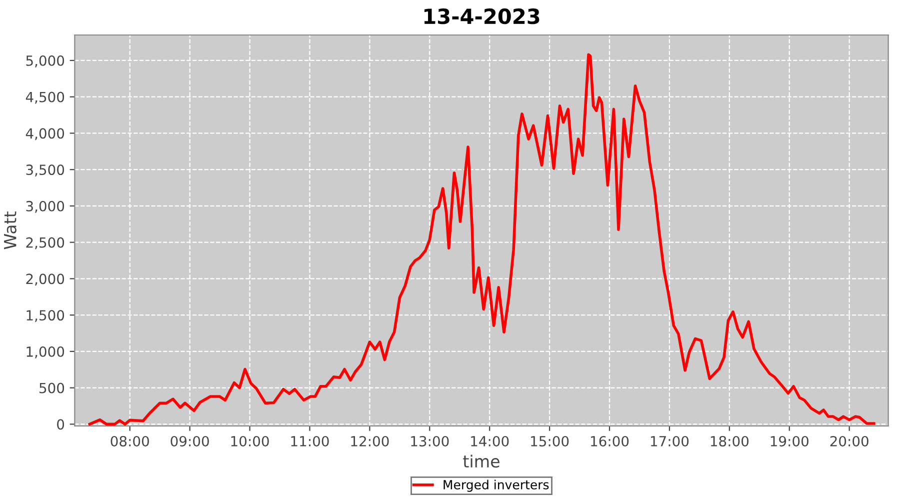 The image size is (900, 500). I want to click on y-tick-label: 4,500, so click(45, 98).